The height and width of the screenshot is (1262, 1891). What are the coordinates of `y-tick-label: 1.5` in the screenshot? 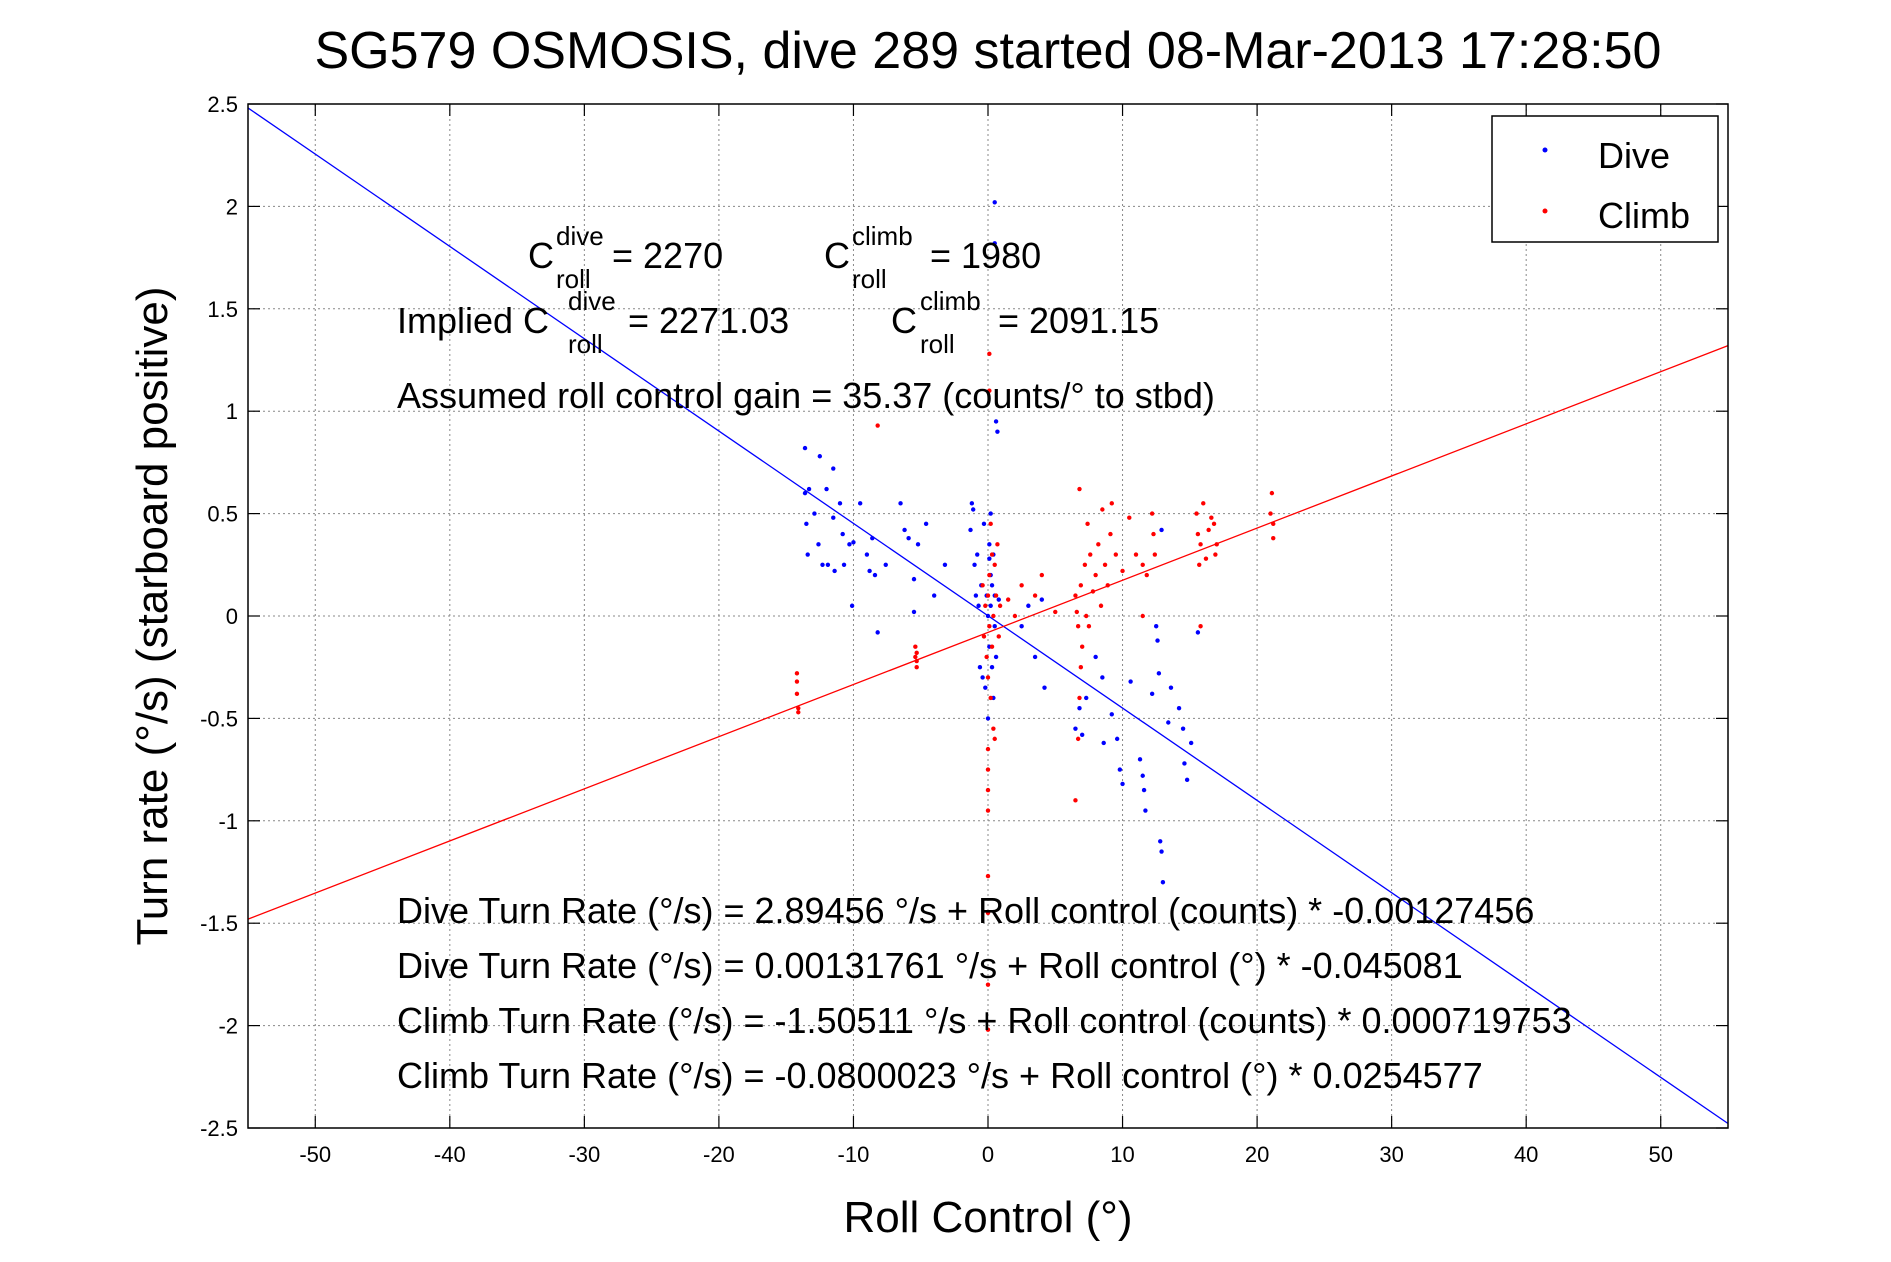 It's located at (222, 309).